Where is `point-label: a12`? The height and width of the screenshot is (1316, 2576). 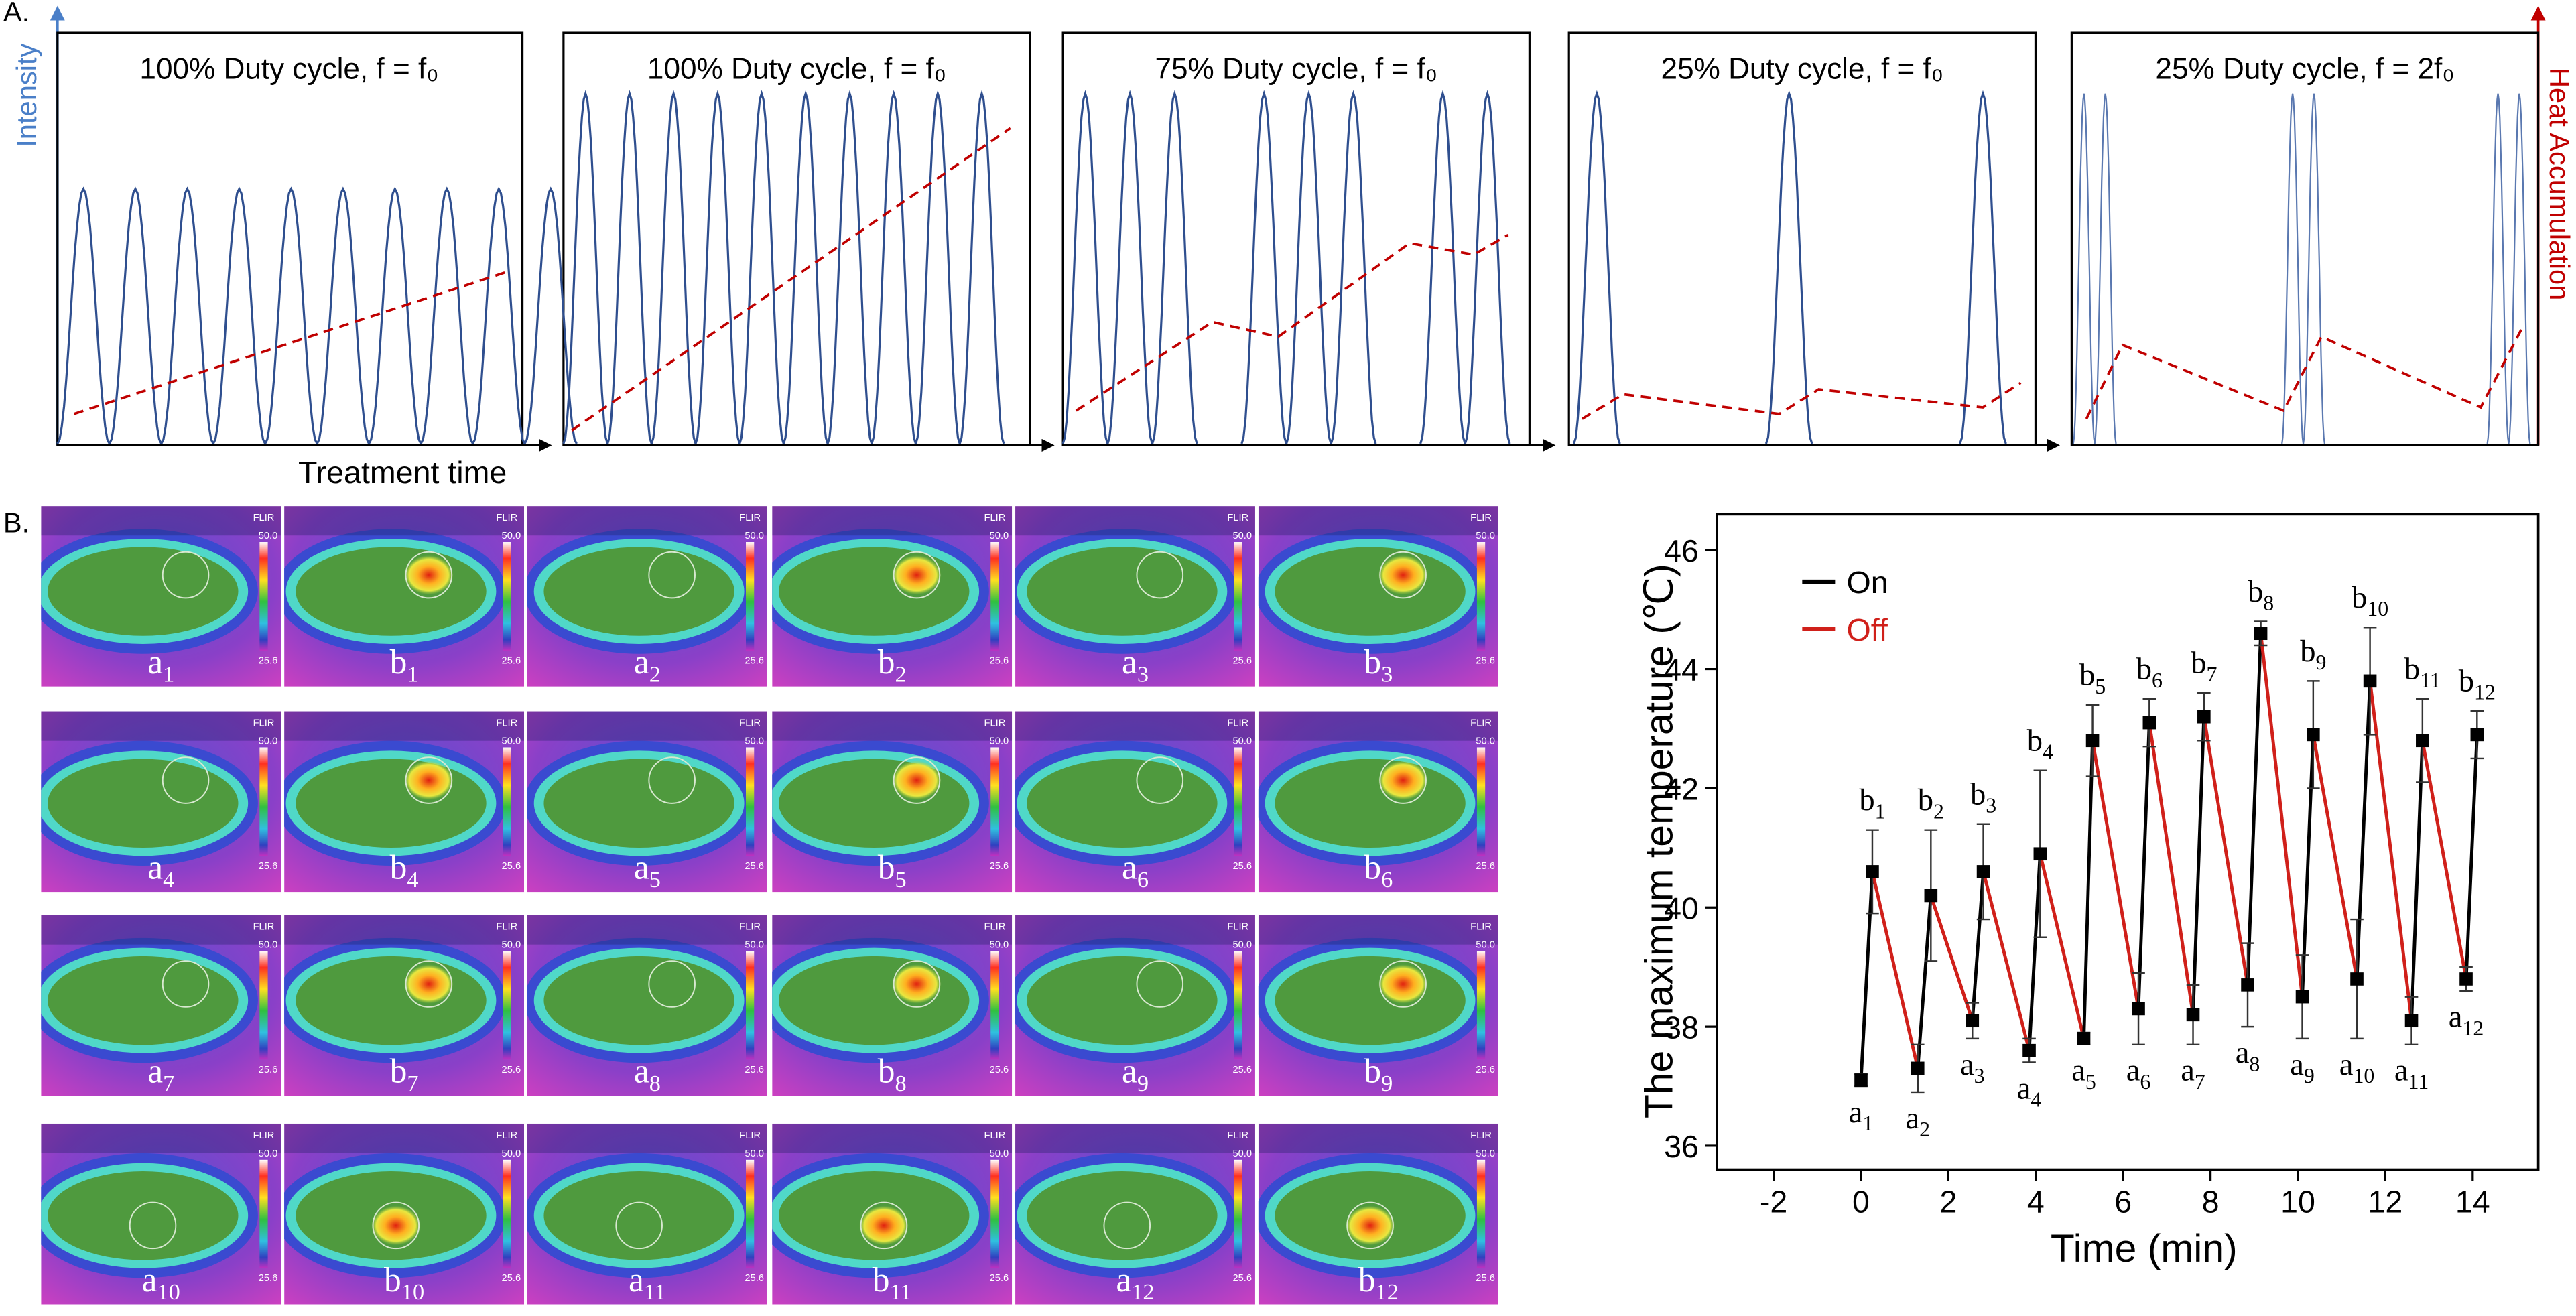
point-label: a12 is located at coordinates (2466, 1020).